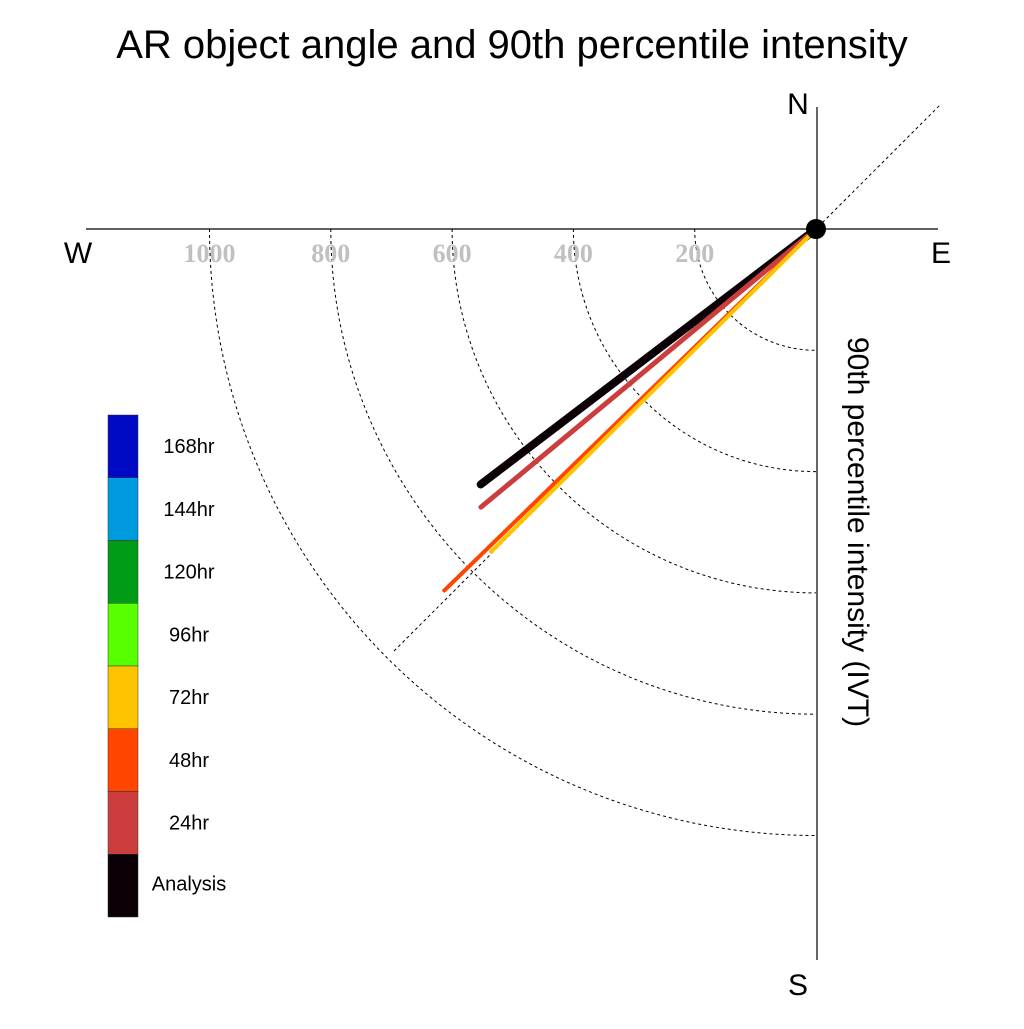  I want to click on legend-label-168hr: 168hr, so click(188, 447).